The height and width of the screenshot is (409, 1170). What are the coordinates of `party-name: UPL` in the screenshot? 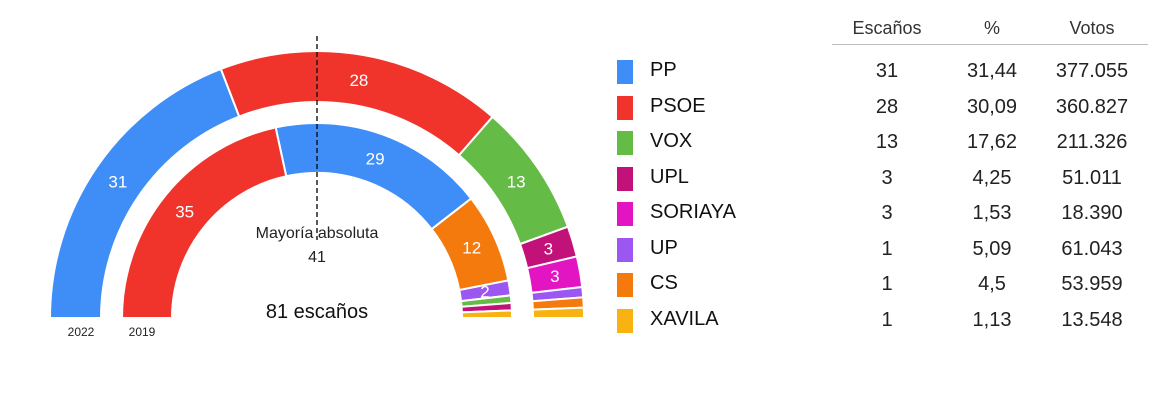 It's located at (669, 176).